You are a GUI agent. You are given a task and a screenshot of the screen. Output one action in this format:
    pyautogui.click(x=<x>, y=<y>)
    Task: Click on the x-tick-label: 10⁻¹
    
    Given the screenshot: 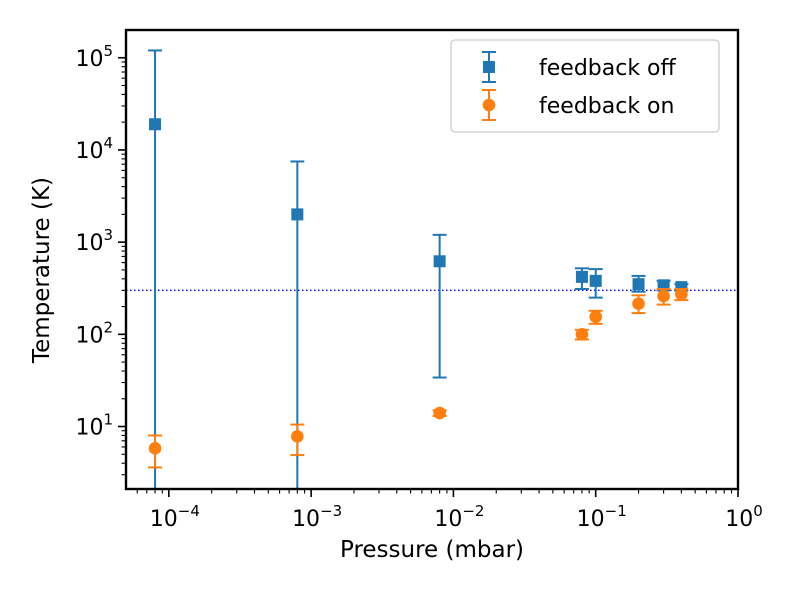 What is the action you would take?
    pyautogui.click(x=602, y=517)
    